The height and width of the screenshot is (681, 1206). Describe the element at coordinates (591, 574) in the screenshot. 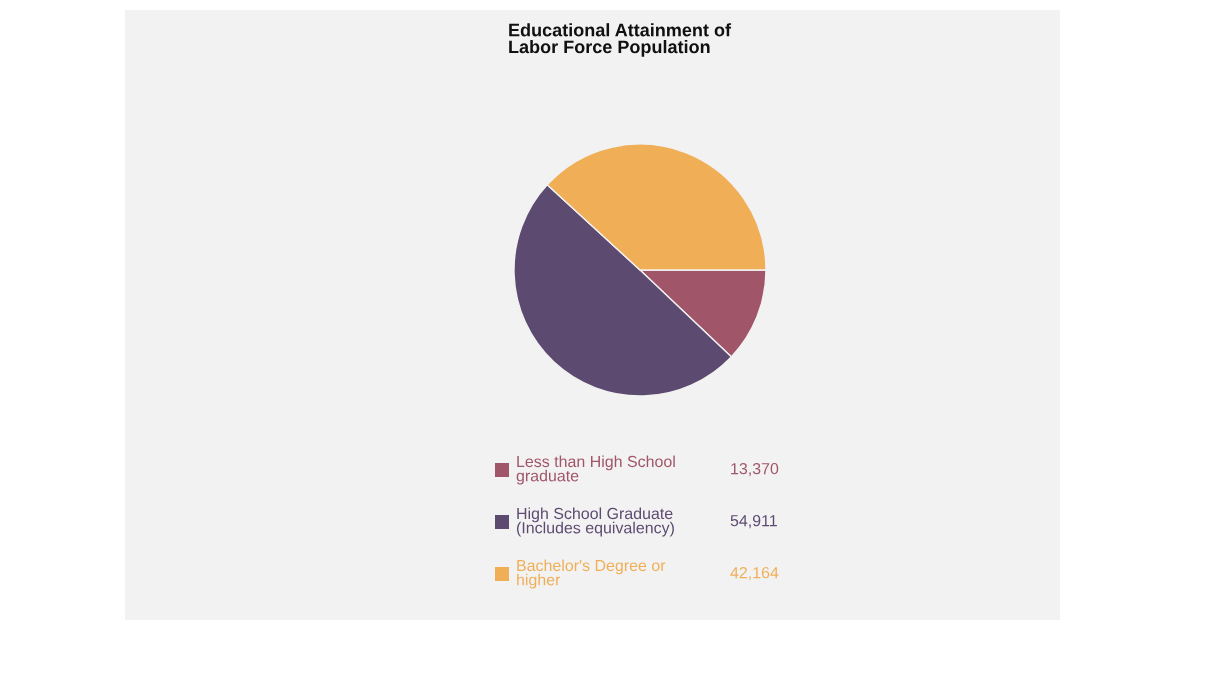

I see `legend-label: Bachelor's Degree or higher` at that location.